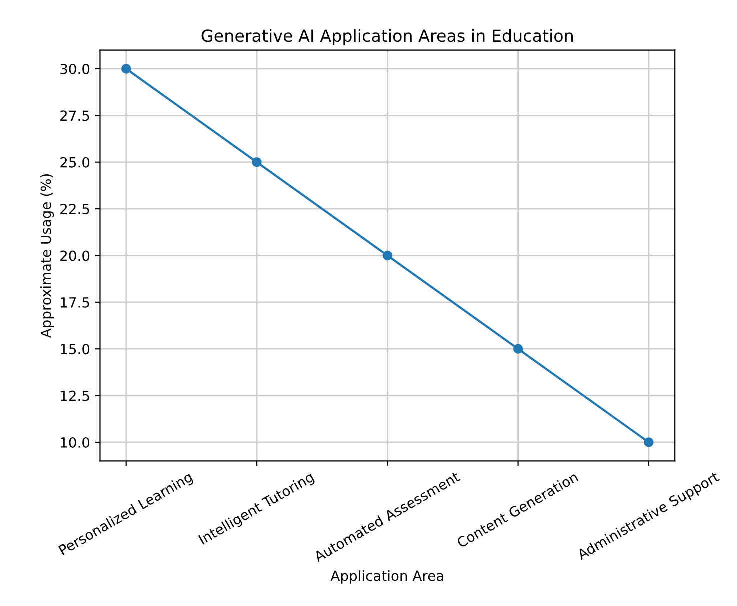 This screenshot has width=737, height=606. What do you see at coordinates (75, 396) in the screenshot?
I see `y-tick-label: 12.5` at bounding box center [75, 396].